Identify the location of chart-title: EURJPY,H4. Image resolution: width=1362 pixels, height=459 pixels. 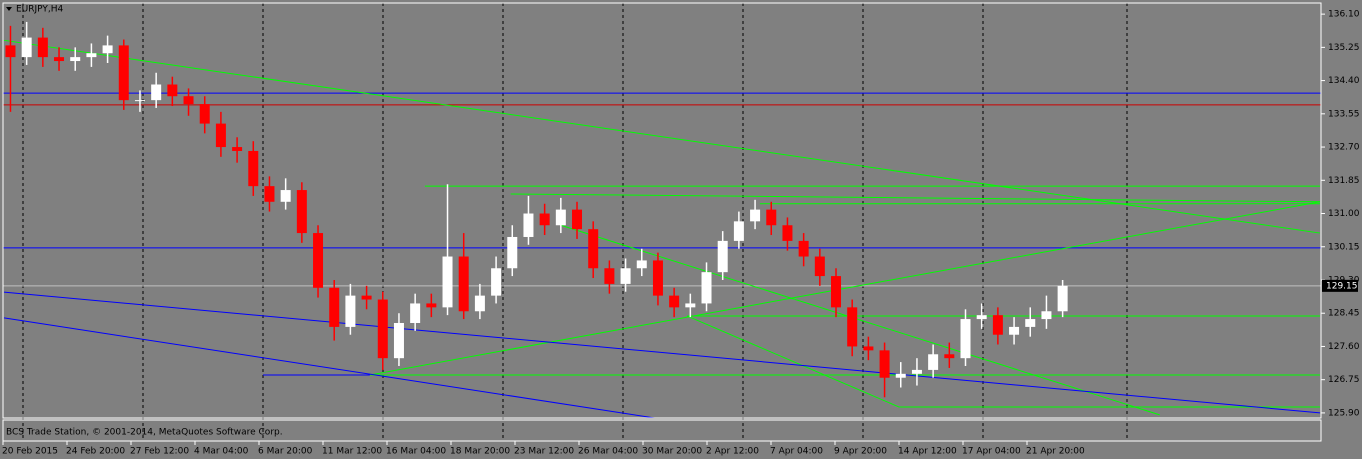
(40, 10).